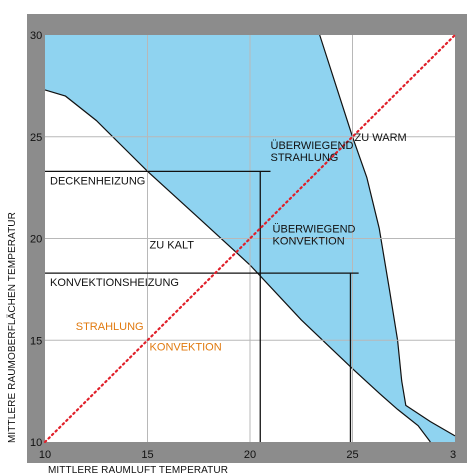 The image size is (467, 476). What do you see at coordinates (381, 138) in the screenshot?
I see `region-label: ZU WARM` at bounding box center [381, 138].